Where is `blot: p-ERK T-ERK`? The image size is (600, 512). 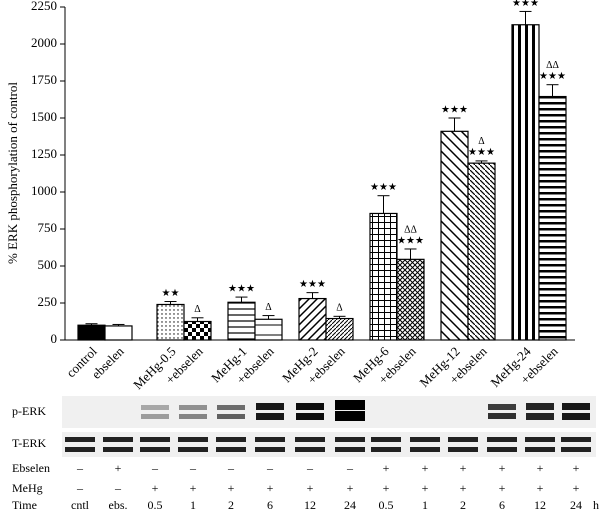 blot: p-ERK T-ERK is located at coordinates (304, 426).